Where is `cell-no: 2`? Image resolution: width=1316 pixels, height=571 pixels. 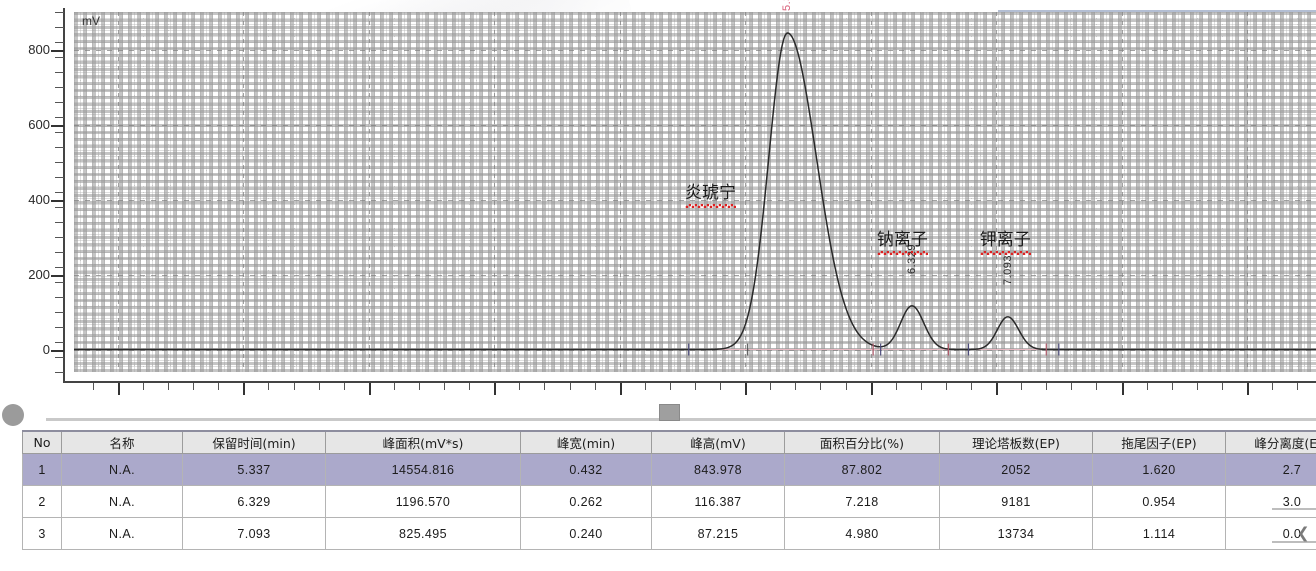
cell-no: 2 is located at coordinates (42, 501).